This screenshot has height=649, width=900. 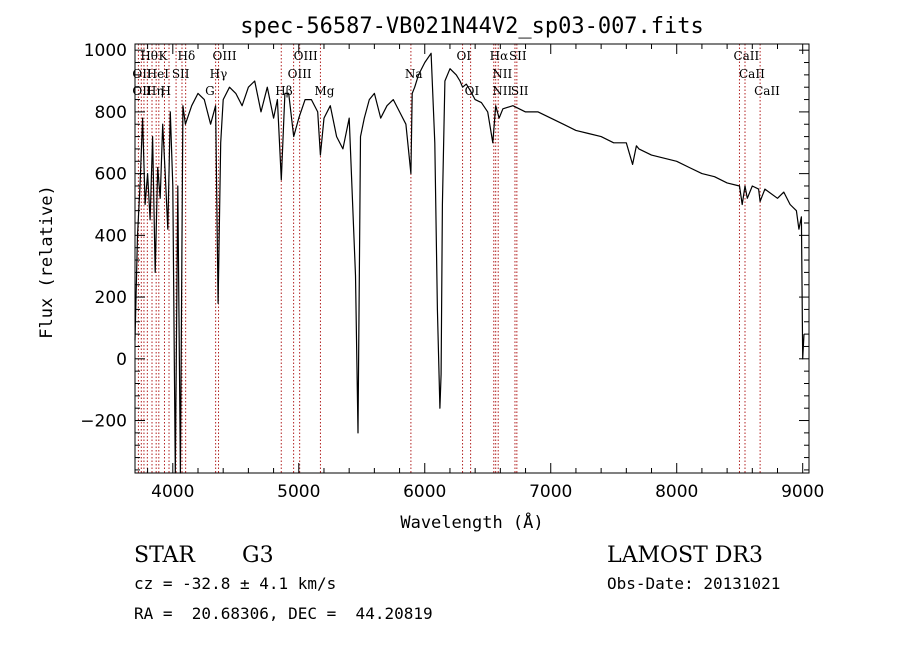 What do you see at coordinates (802, 492) in the screenshot?
I see `x-tick-label: 9000` at bounding box center [802, 492].